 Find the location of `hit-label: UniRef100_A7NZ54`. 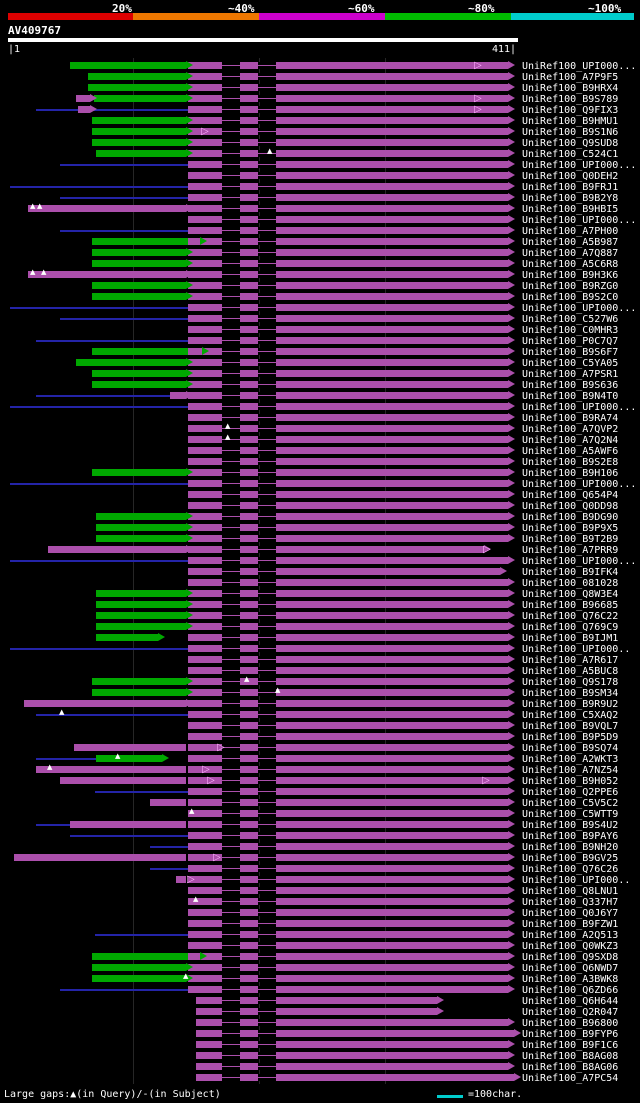

hit-label: UniRef100_A7NZ54 is located at coordinates (570, 770).